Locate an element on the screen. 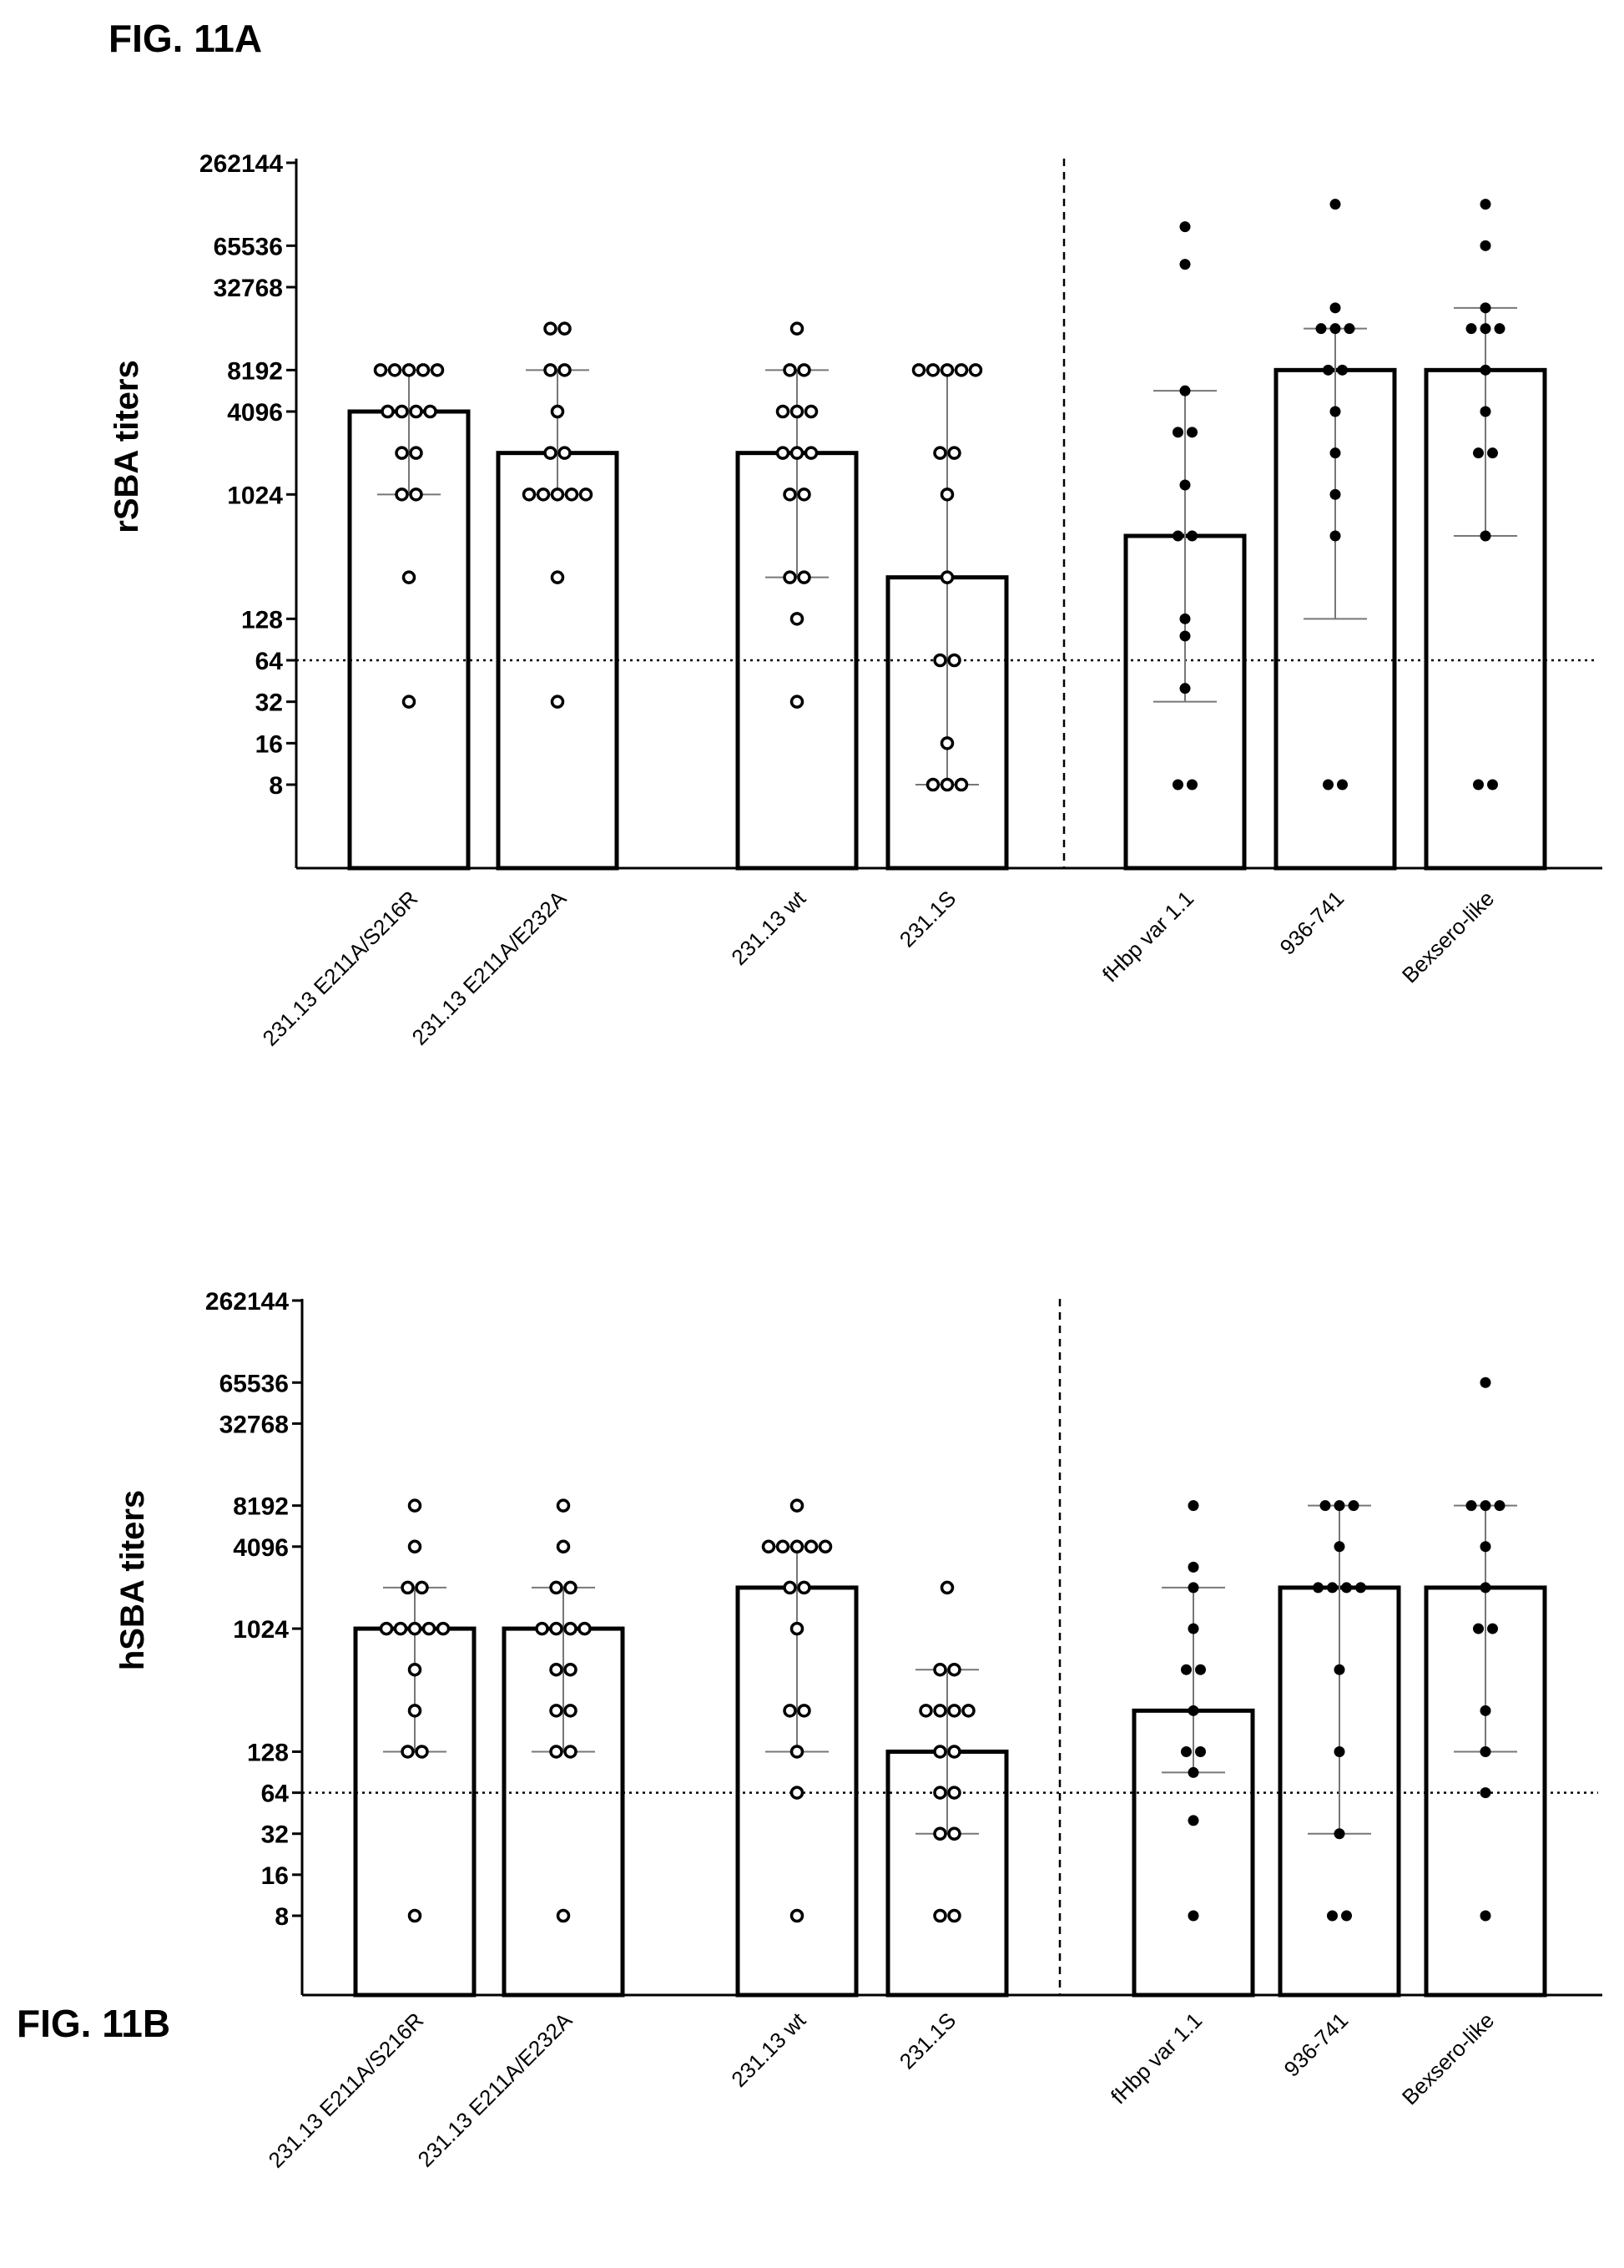 This screenshot has height=2268, width=1624. y-tick-label: 8192 is located at coordinates (255, 371).